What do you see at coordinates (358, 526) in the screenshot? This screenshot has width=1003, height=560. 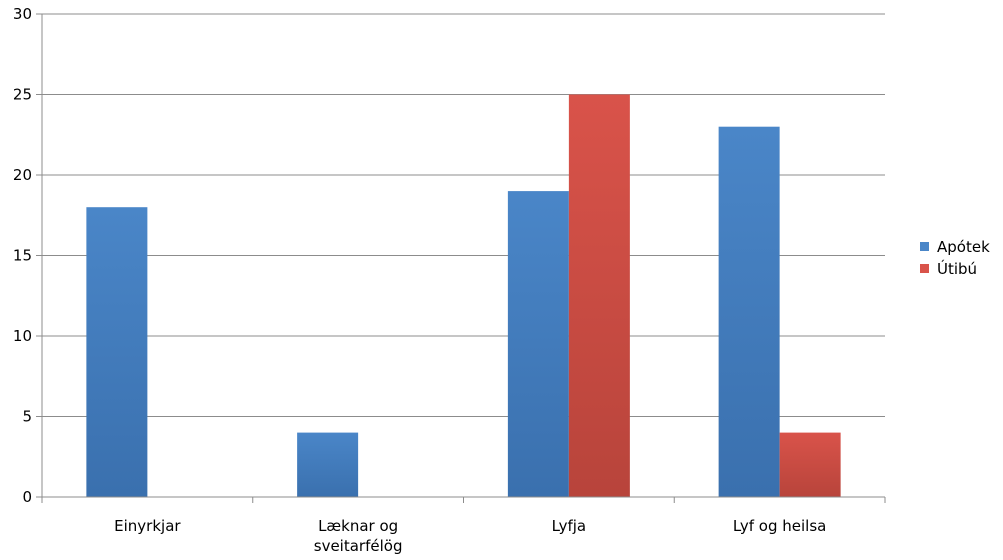 I see `x-category-label-1-0: Læknar og` at bounding box center [358, 526].